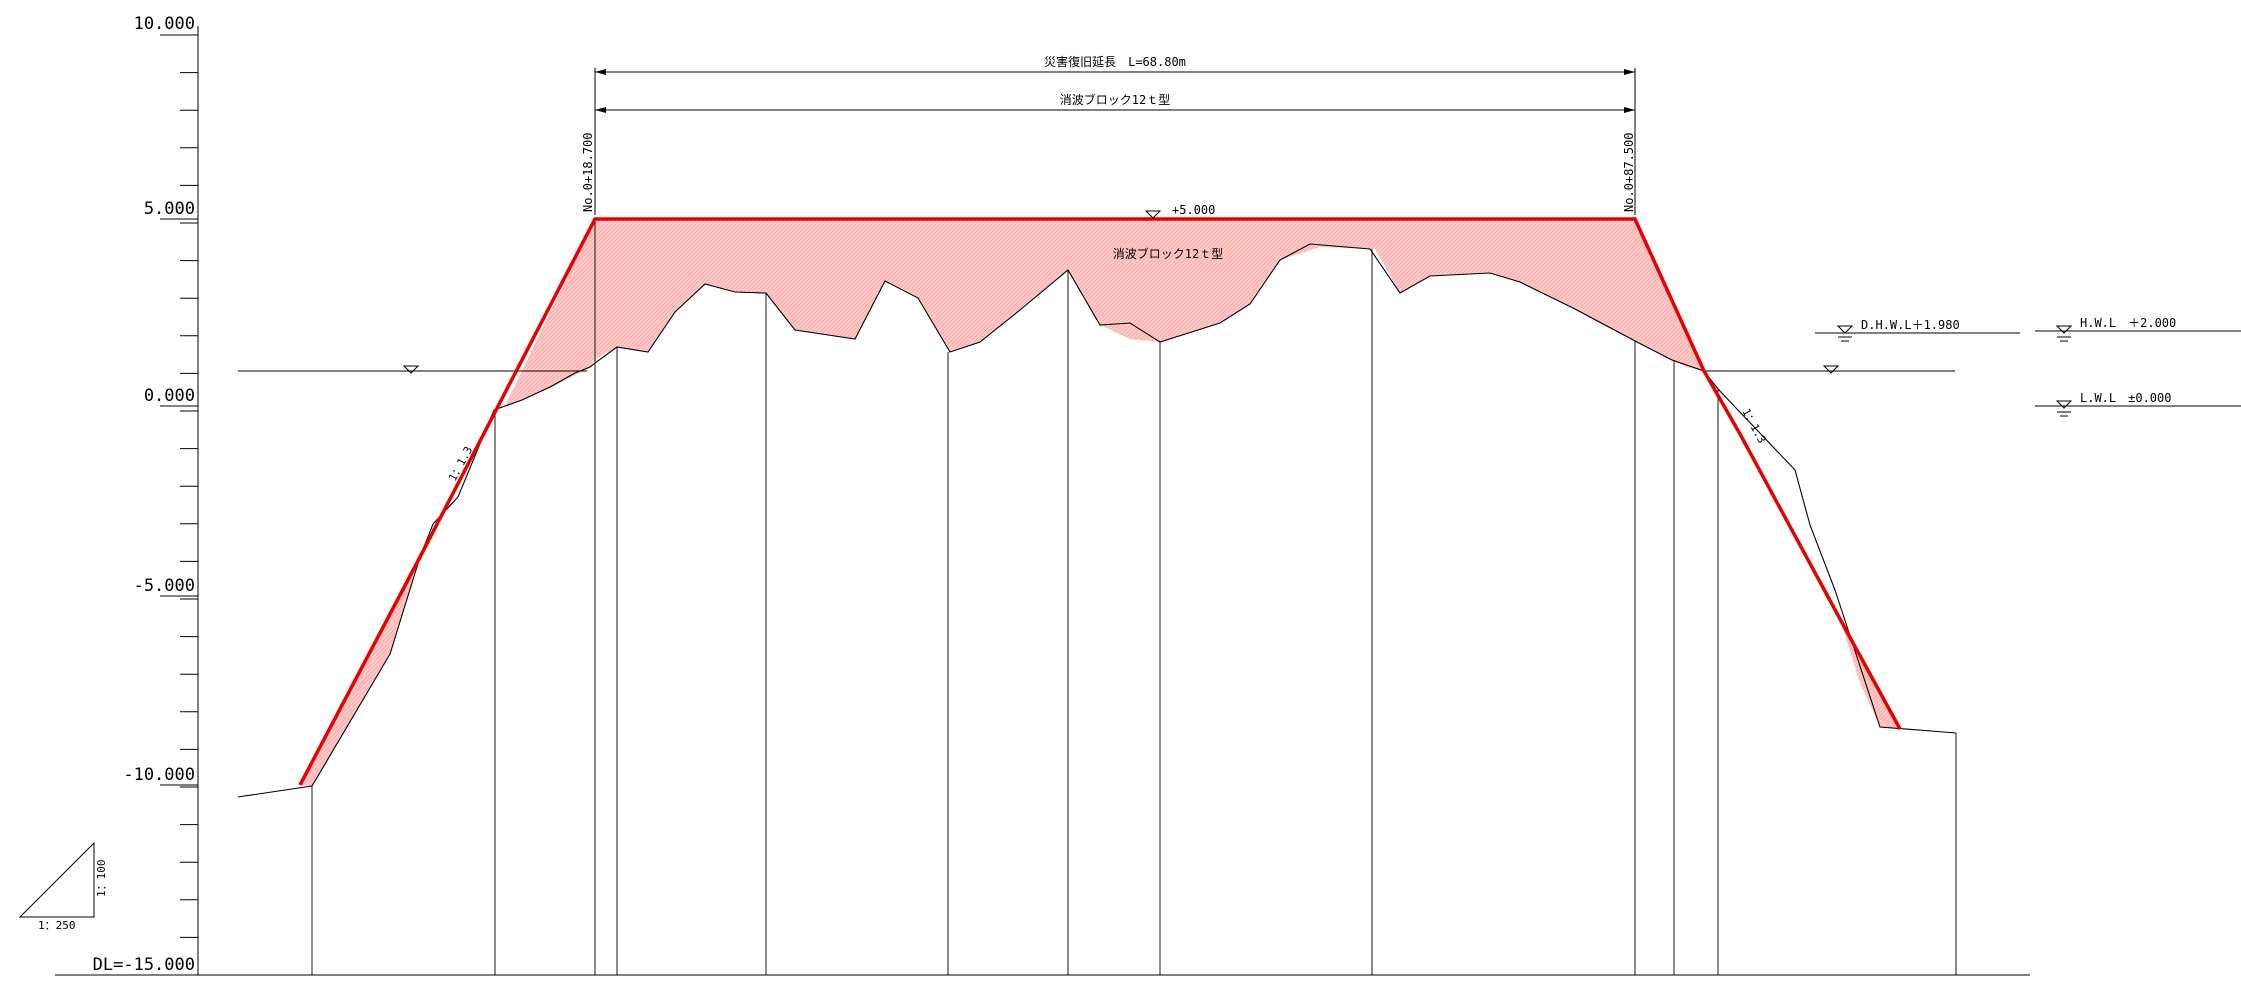  What do you see at coordinates (460, 463) in the screenshot?
I see `slope-label-left: 1：1.3` at bounding box center [460, 463].